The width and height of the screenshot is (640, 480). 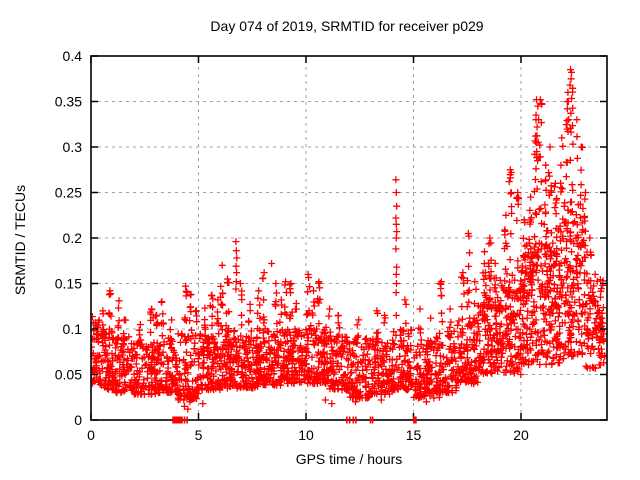 What do you see at coordinates (73, 147) in the screenshot?
I see `y-tick-label-0.3: 0.3` at bounding box center [73, 147].